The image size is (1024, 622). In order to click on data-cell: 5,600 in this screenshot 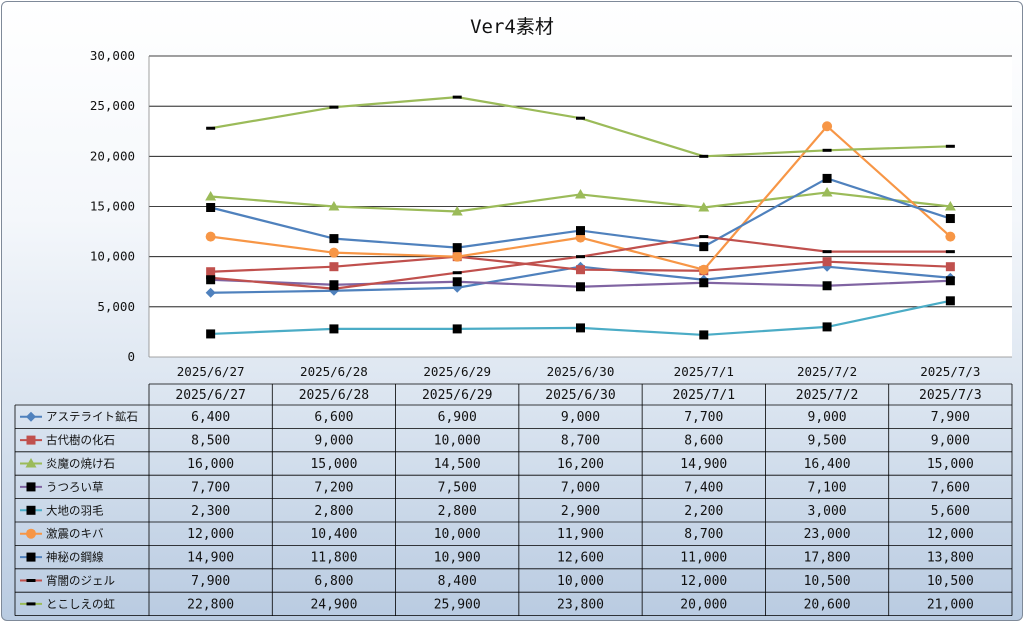, I will do `click(950, 511)`.